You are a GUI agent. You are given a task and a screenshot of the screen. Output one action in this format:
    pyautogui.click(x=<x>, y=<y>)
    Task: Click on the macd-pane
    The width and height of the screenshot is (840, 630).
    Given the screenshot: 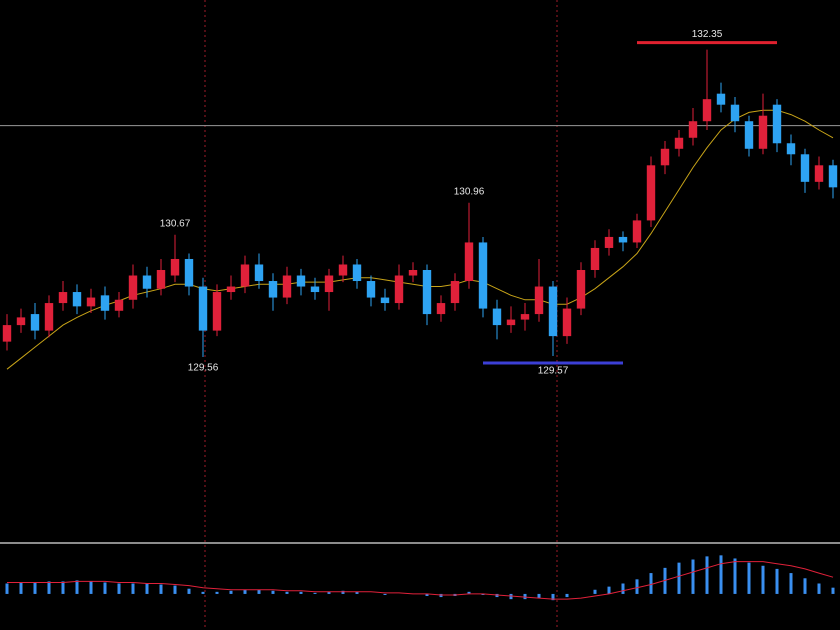 What is the action you would take?
    pyautogui.click(x=420, y=578)
    